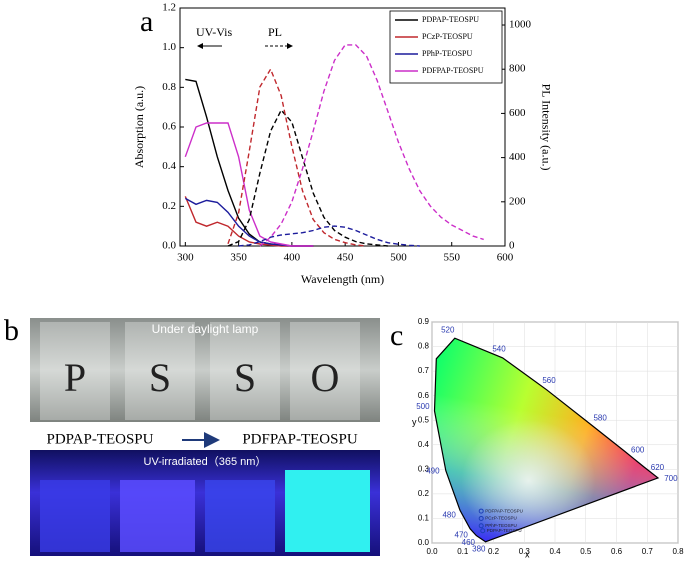 The height and width of the screenshot is (567, 685). What do you see at coordinates (479, 549) in the screenshot?
I see `wavelength-label: 380` at bounding box center [479, 549].